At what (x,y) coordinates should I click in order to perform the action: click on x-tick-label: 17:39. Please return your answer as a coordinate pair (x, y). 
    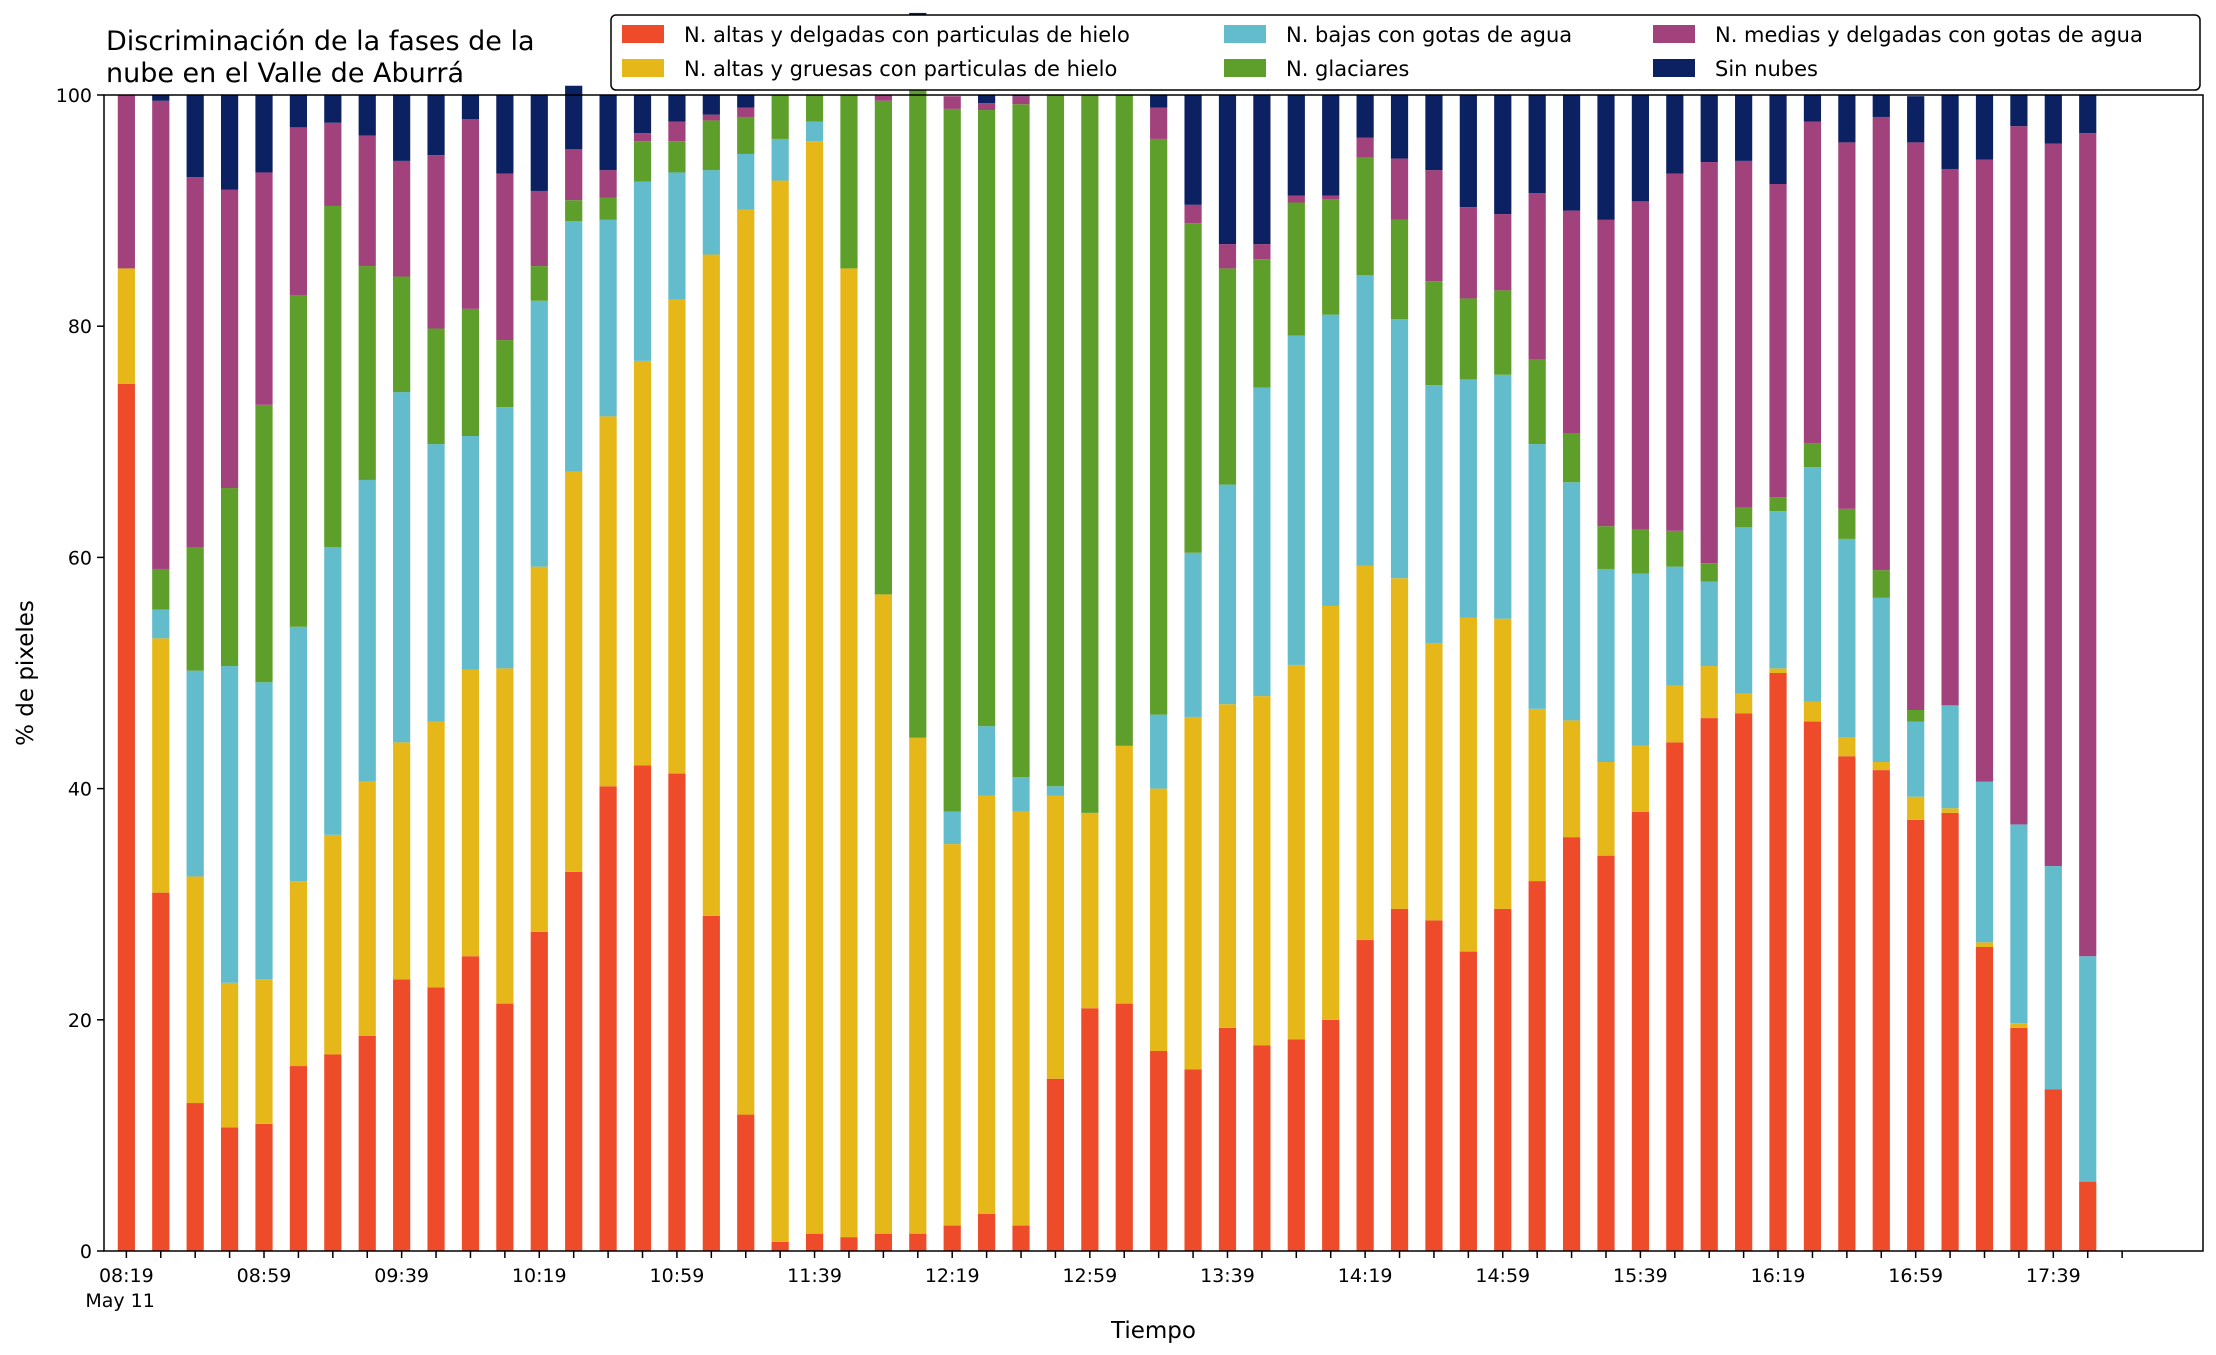
    Looking at the image, I should click on (2053, 1276).